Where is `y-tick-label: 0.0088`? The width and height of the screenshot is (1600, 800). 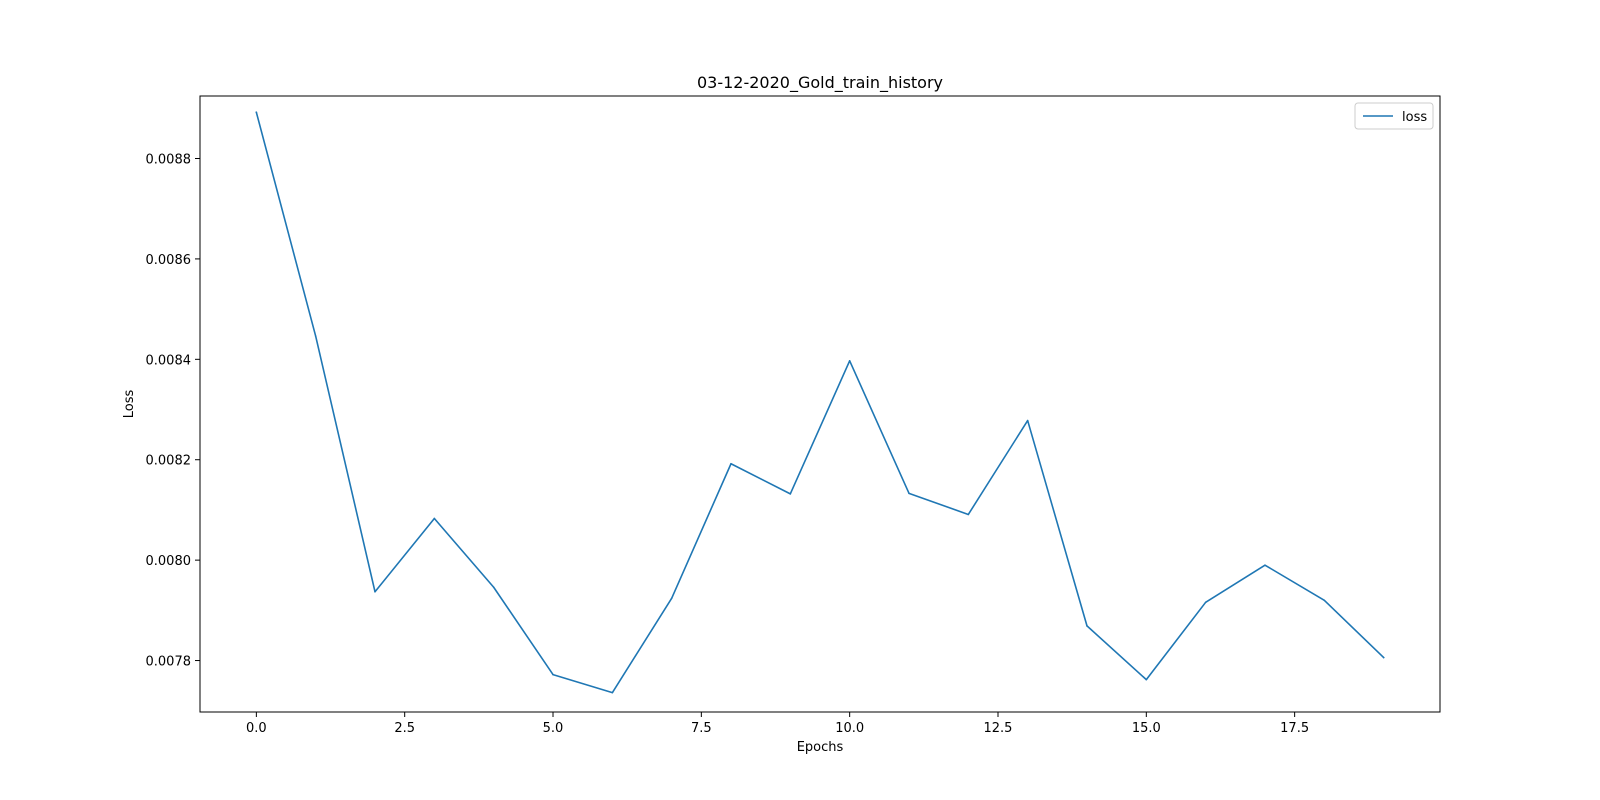
y-tick-label: 0.0088 is located at coordinates (169, 160).